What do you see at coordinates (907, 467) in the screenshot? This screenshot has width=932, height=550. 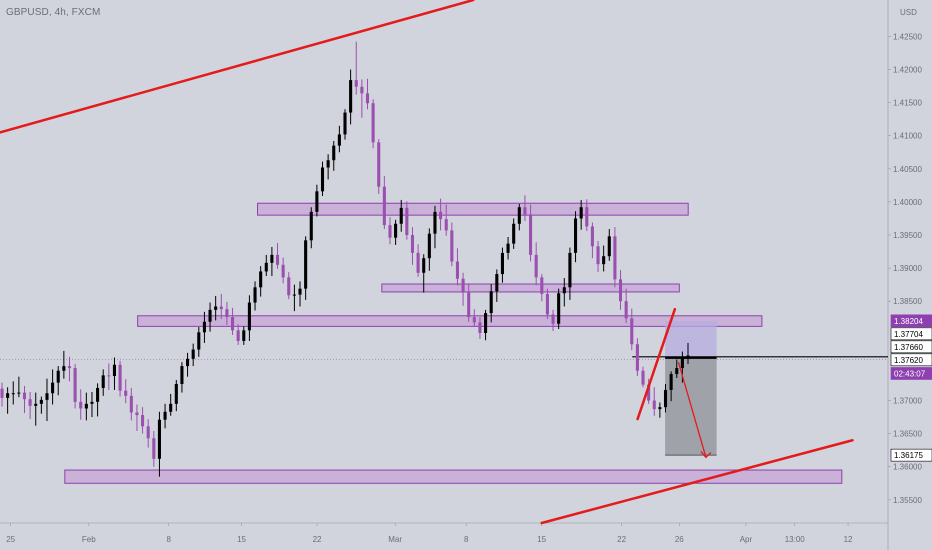 I see `y-tick-label: 1.36000` at bounding box center [907, 467].